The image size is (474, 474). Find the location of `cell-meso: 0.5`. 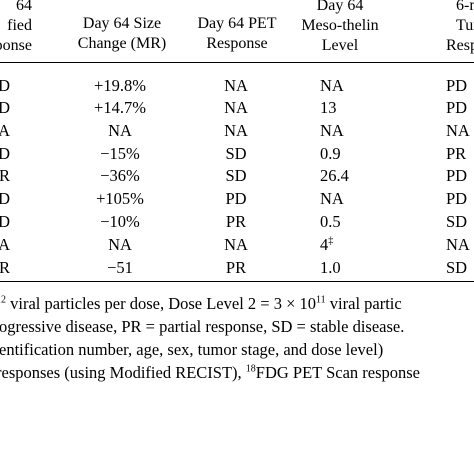

cell-meso: 0.5 is located at coordinates (330, 221).